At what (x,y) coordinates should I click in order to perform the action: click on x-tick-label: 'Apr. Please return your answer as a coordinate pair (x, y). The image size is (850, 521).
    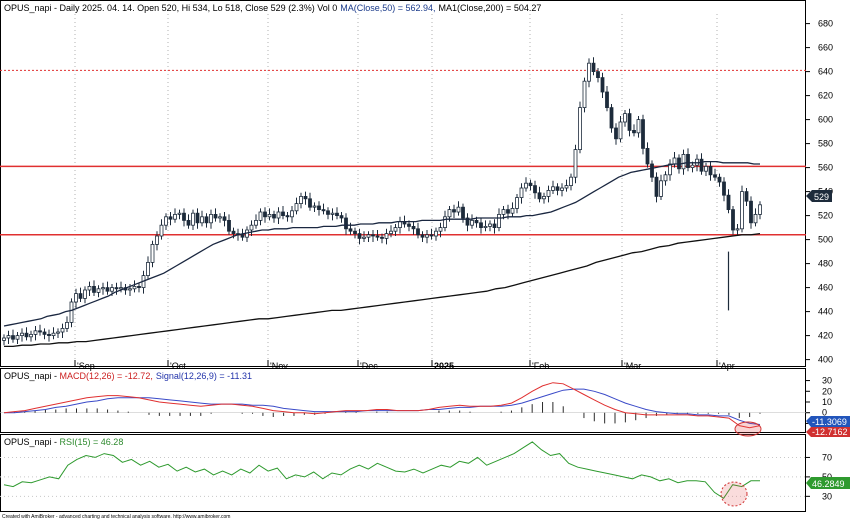
    Looking at the image, I should click on (727, 366).